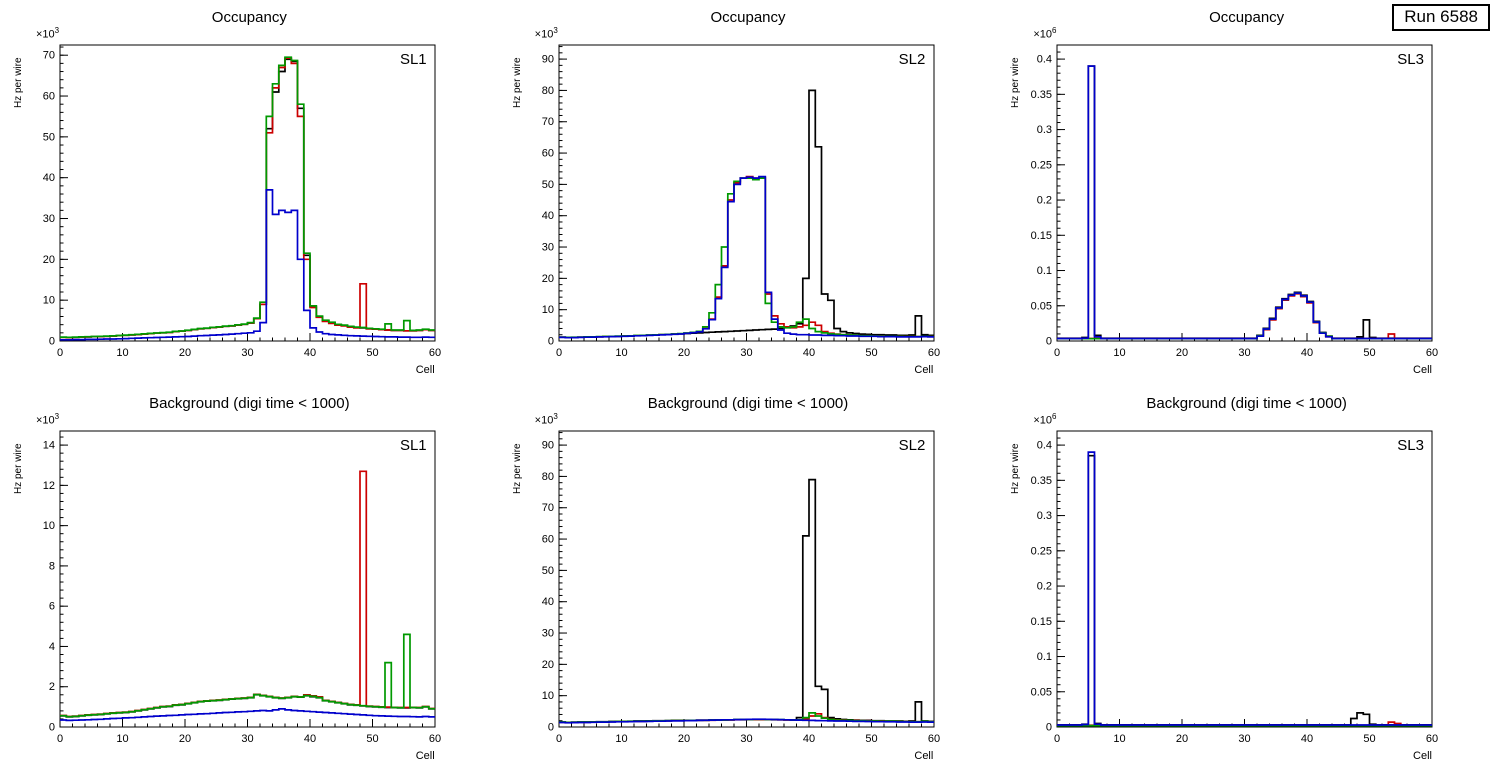 The image size is (1496, 772). Describe the element at coordinates (1044, 587) in the screenshot. I see `svg-text: 0.2` at that location.